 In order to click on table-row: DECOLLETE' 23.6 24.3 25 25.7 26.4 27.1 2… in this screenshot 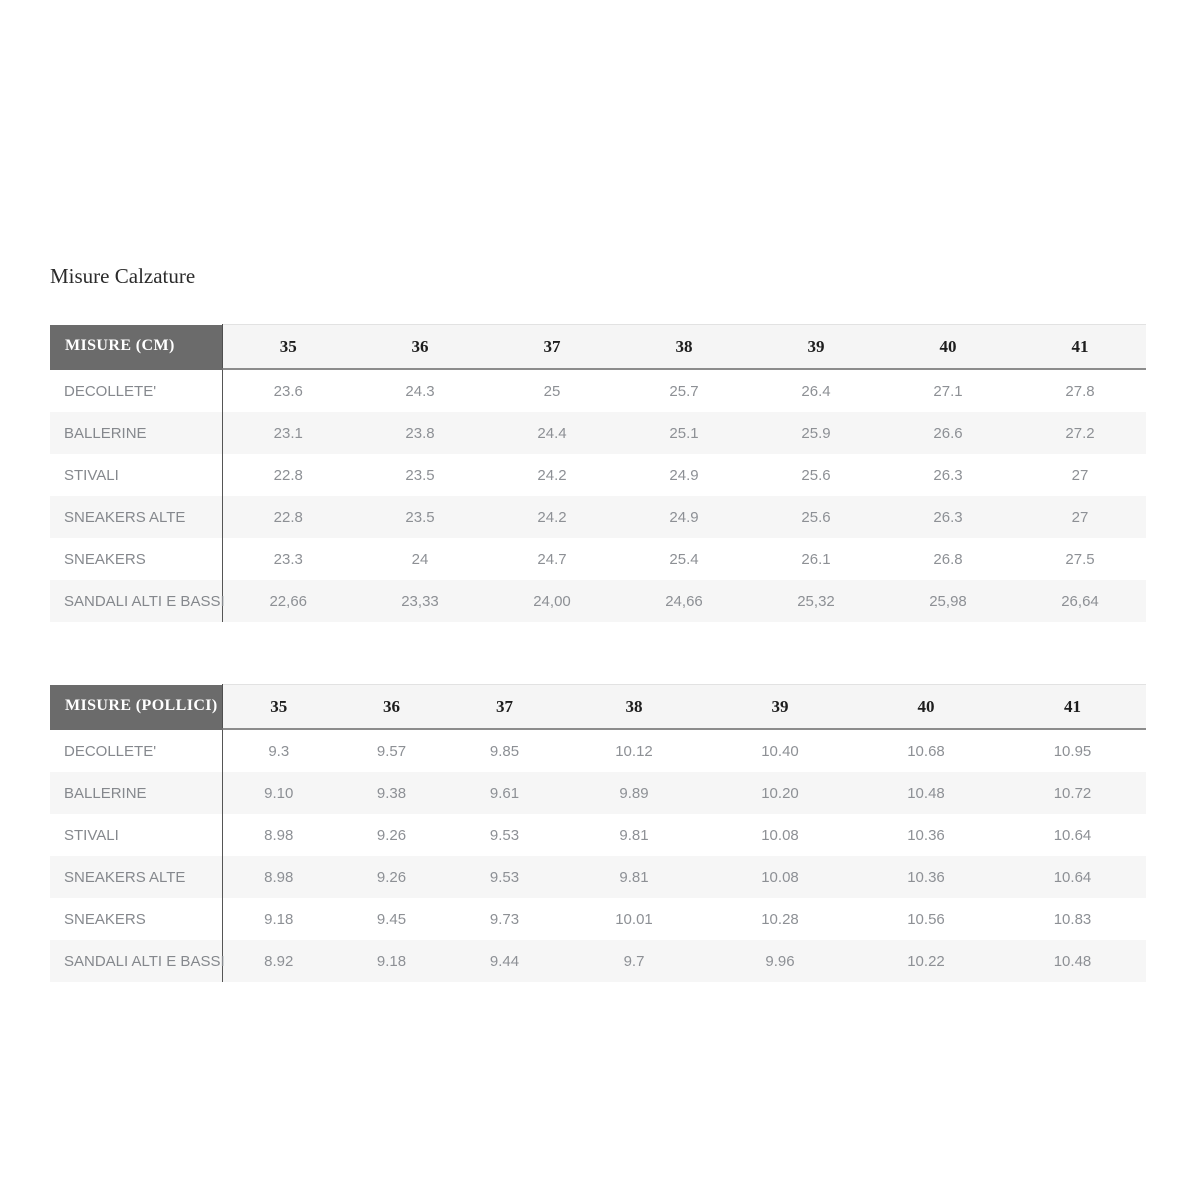, I will do `click(598, 390)`.